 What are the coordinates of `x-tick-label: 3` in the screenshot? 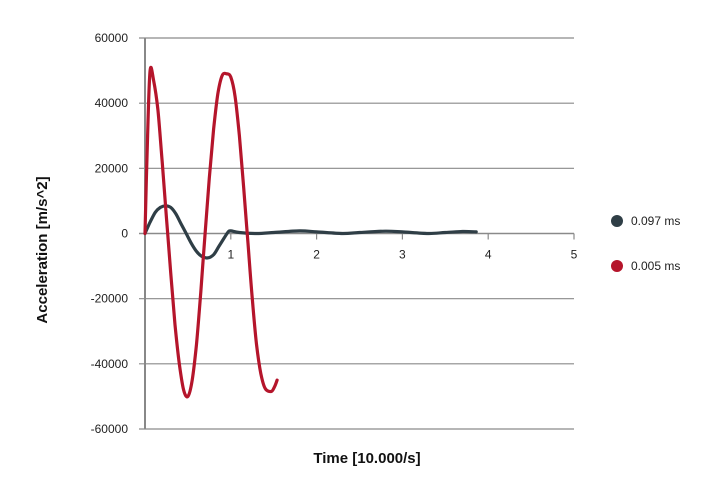 It's located at (402, 255).